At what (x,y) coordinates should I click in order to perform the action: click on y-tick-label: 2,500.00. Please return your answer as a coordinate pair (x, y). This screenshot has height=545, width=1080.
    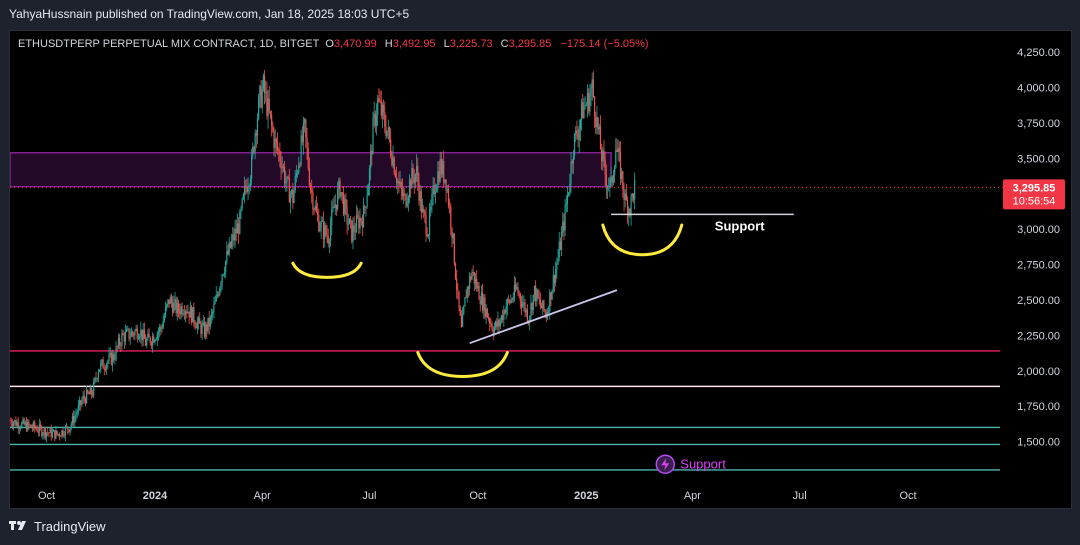
    Looking at the image, I should click on (1038, 301).